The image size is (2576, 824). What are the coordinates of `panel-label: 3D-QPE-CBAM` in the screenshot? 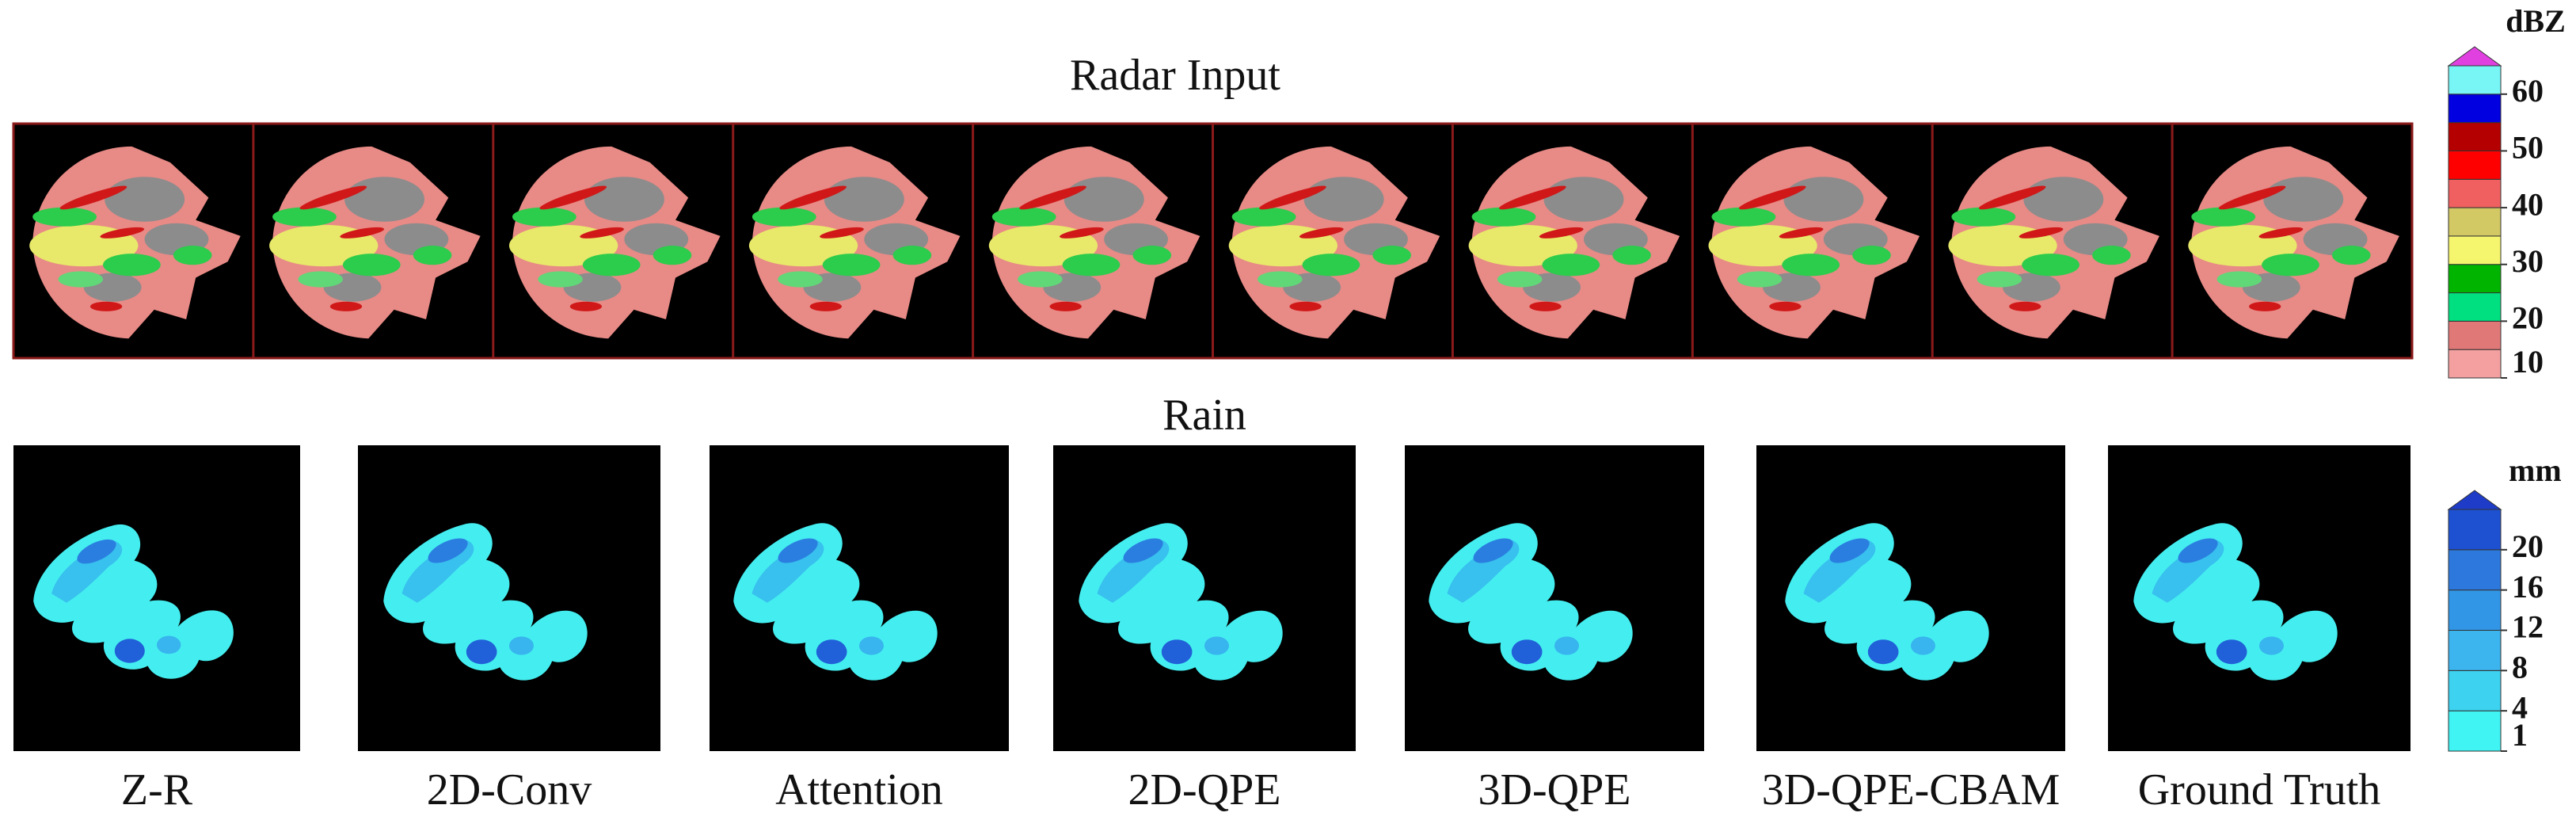 It's located at (1911, 789).